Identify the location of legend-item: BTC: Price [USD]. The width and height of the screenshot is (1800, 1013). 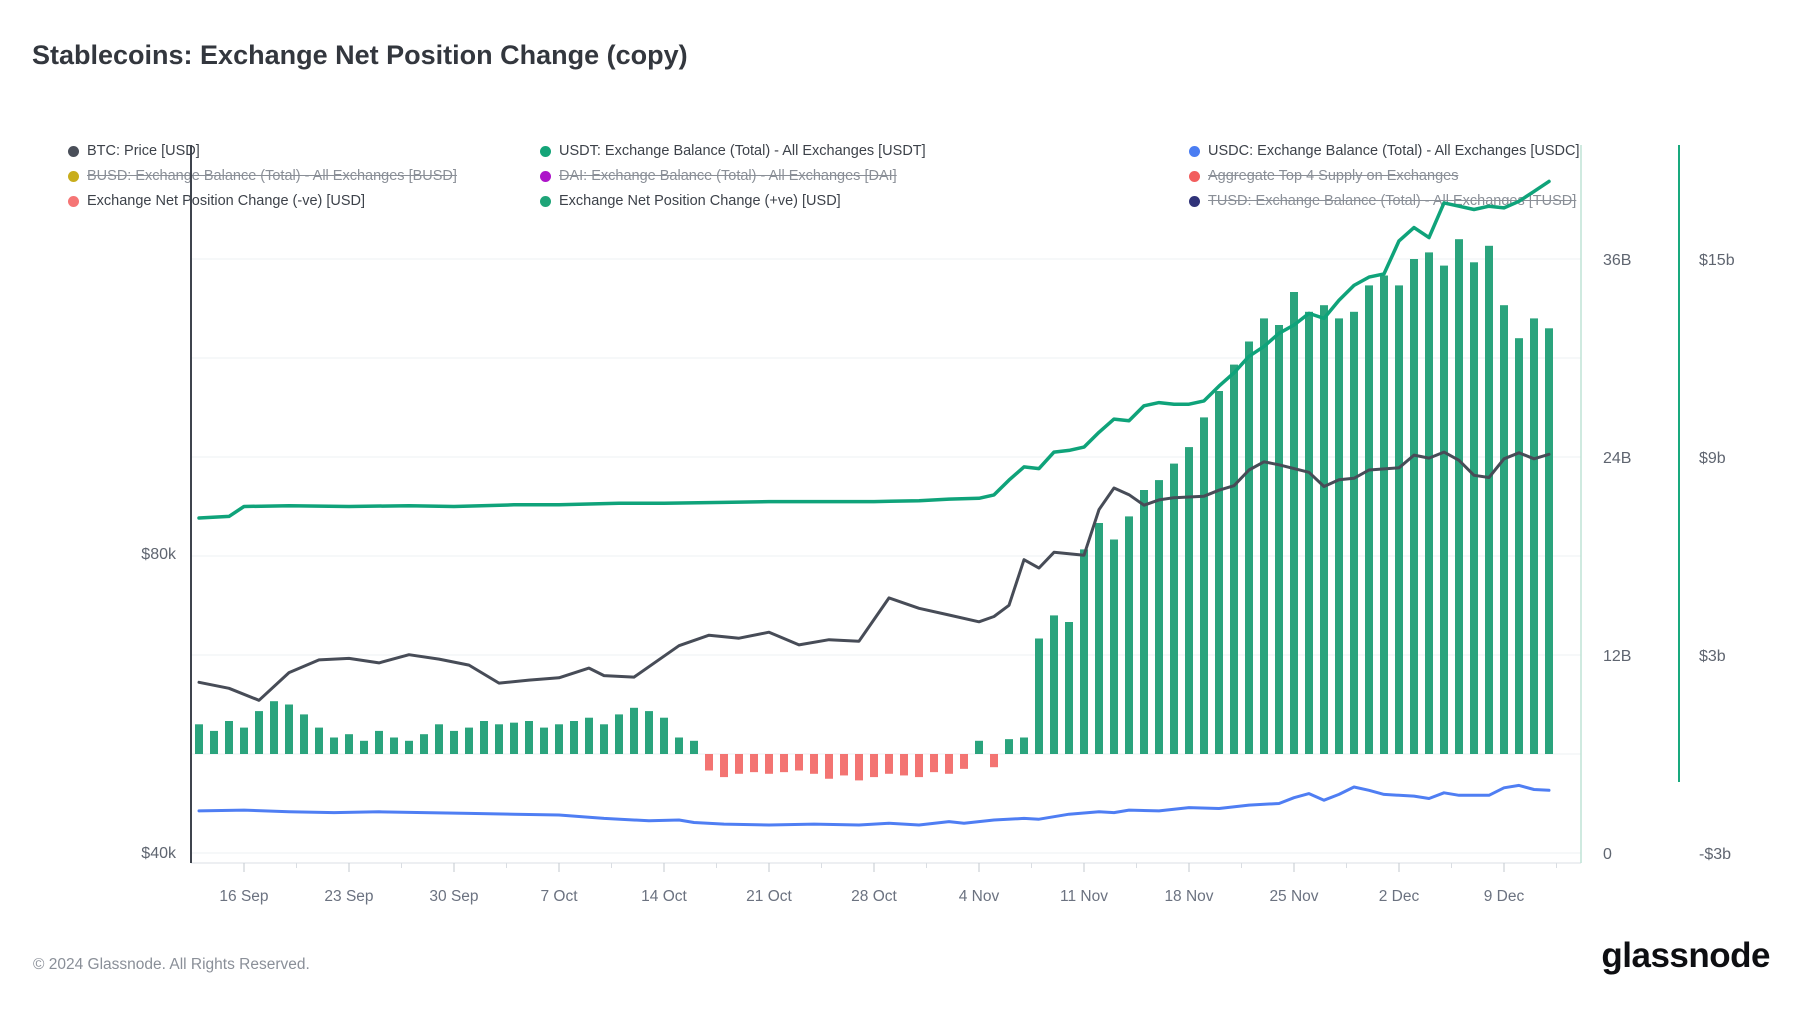
(134, 151).